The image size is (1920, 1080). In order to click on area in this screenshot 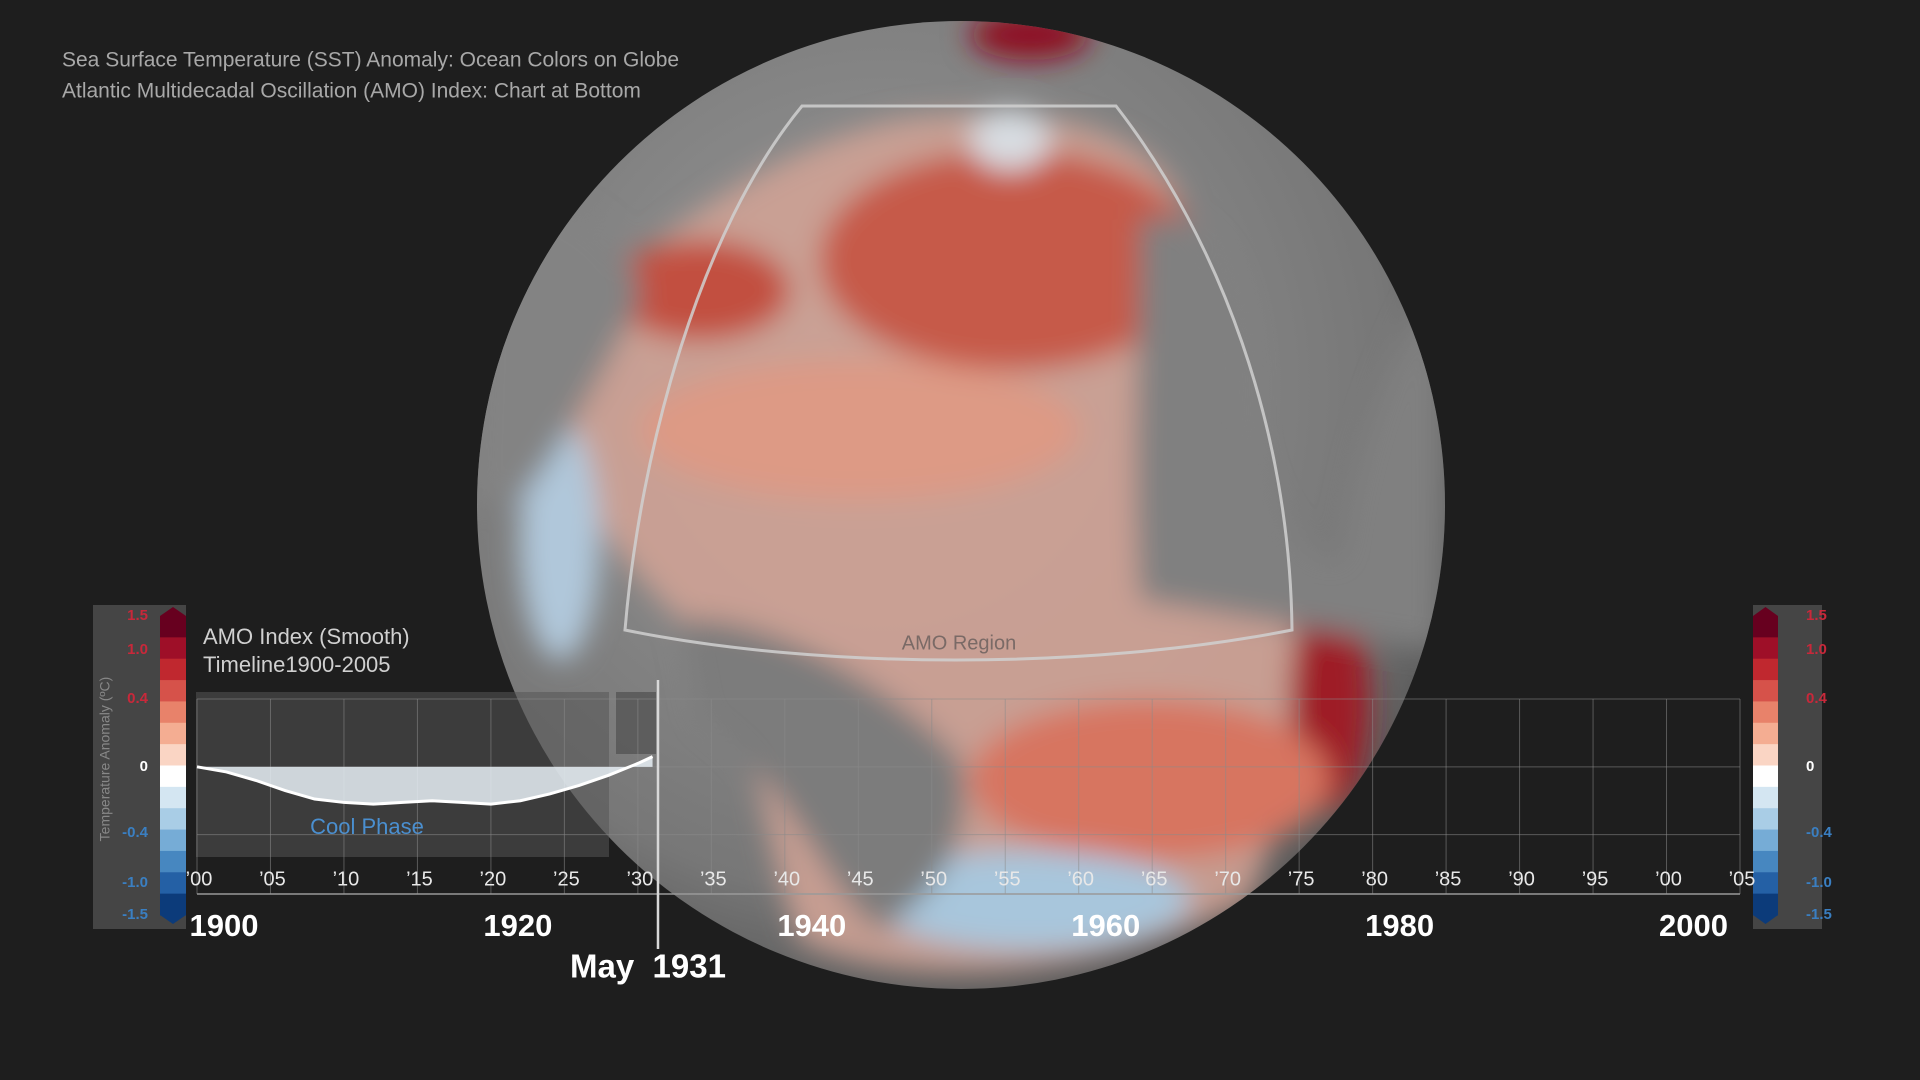, I will do `click(425, 780)`.